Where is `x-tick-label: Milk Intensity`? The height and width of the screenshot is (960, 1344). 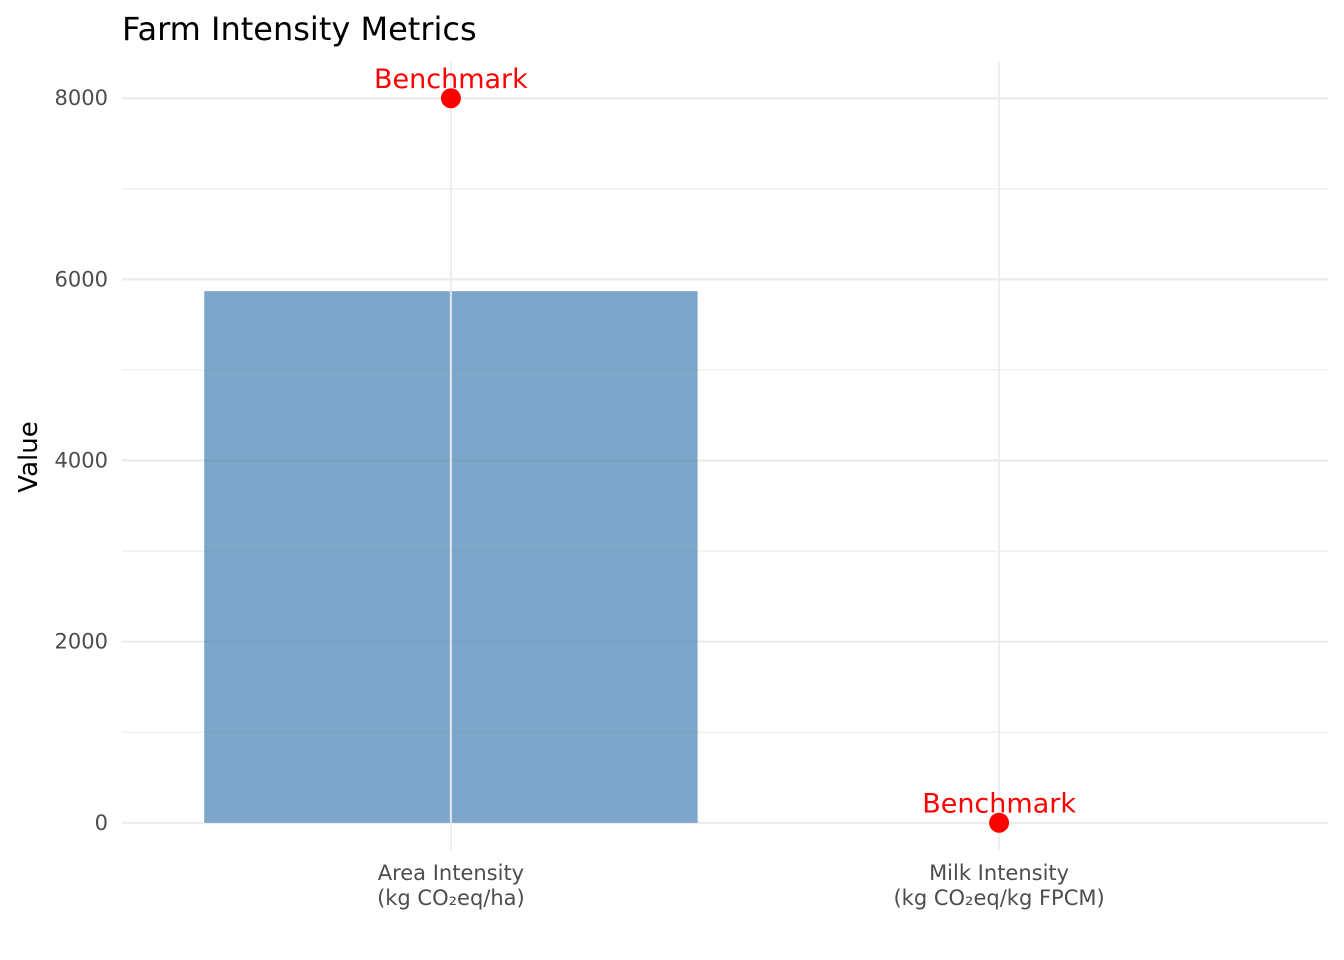
x-tick-label: Milk Intensity is located at coordinates (999, 873).